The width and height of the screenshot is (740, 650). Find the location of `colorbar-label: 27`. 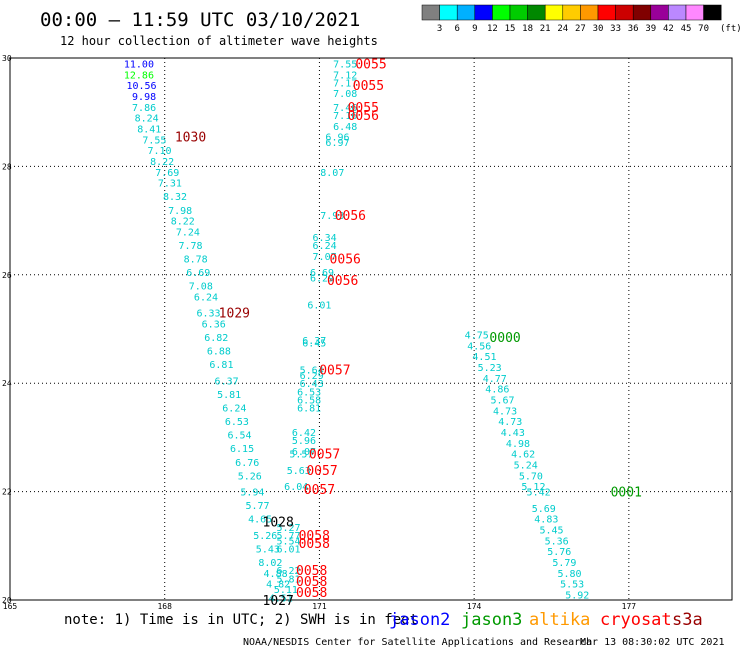

colorbar-label: 27 is located at coordinates (580, 29).